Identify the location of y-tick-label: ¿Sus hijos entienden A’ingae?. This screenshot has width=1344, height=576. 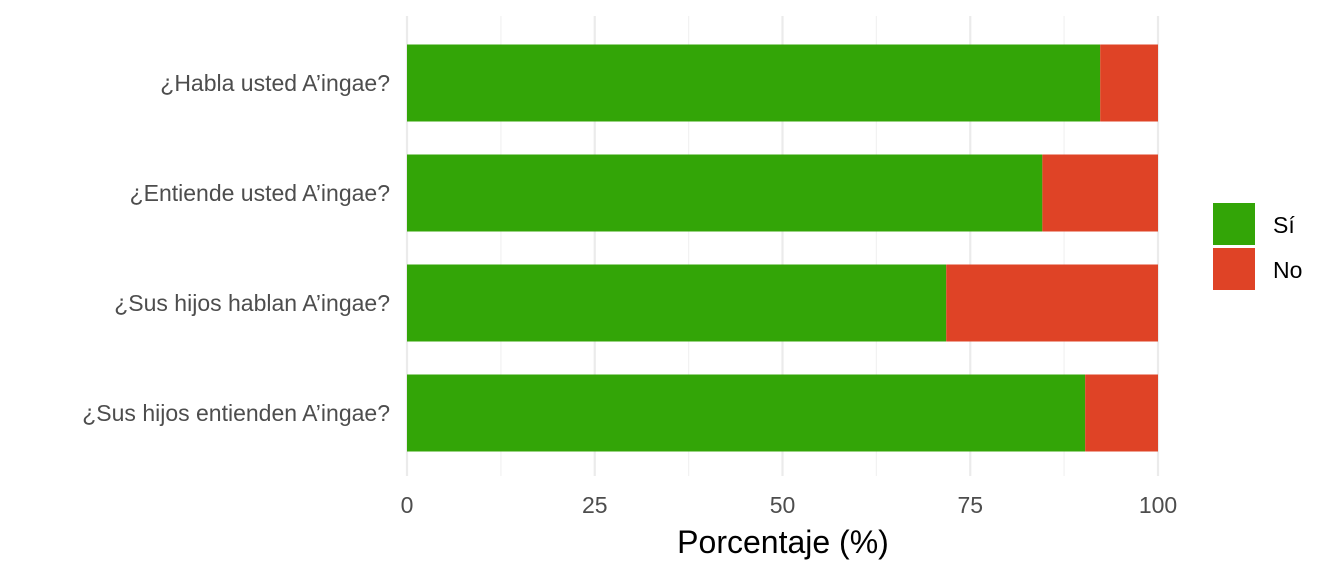
(236, 413).